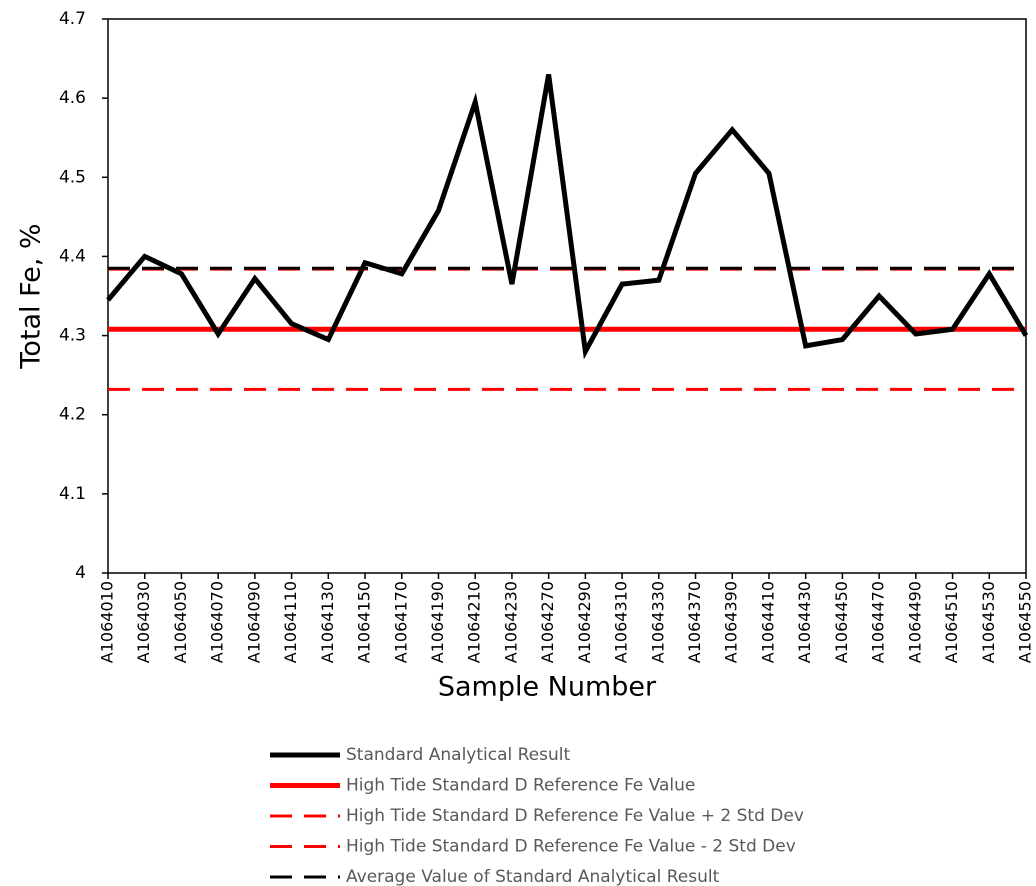  What do you see at coordinates (72, 98) in the screenshot?
I see `y-tick-label: 4.6` at bounding box center [72, 98].